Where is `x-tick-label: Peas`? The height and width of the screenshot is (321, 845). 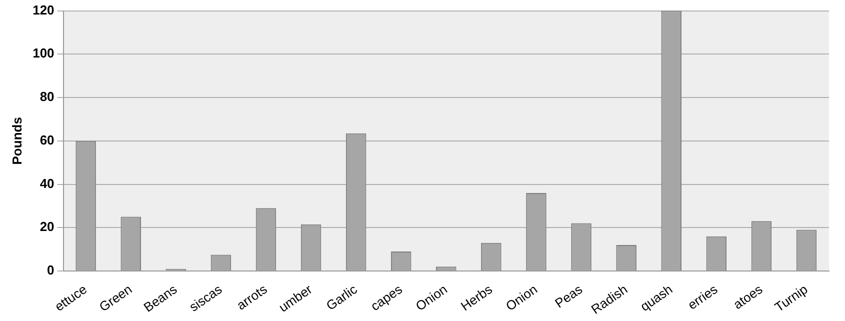 x-tick-label: Peas is located at coordinates (569, 296).